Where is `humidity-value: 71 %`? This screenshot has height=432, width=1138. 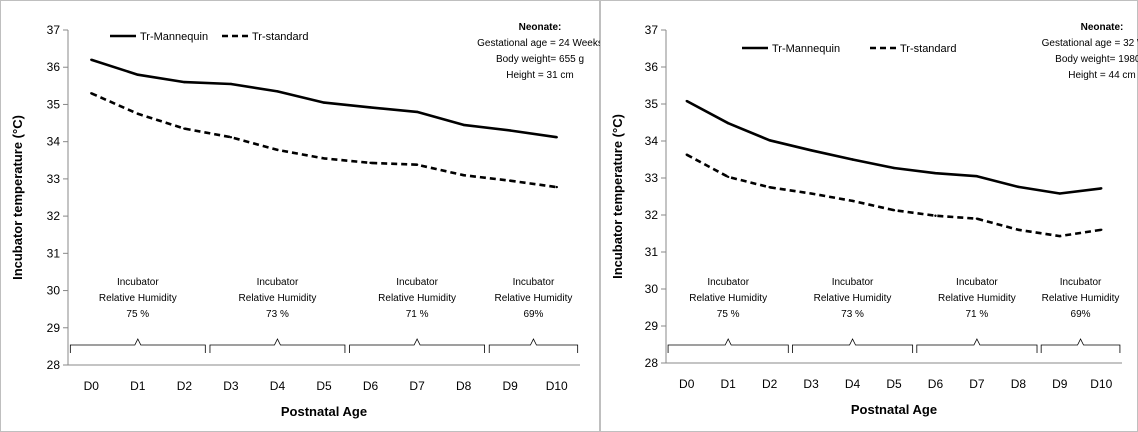
humidity-value: 71 % is located at coordinates (417, 314).